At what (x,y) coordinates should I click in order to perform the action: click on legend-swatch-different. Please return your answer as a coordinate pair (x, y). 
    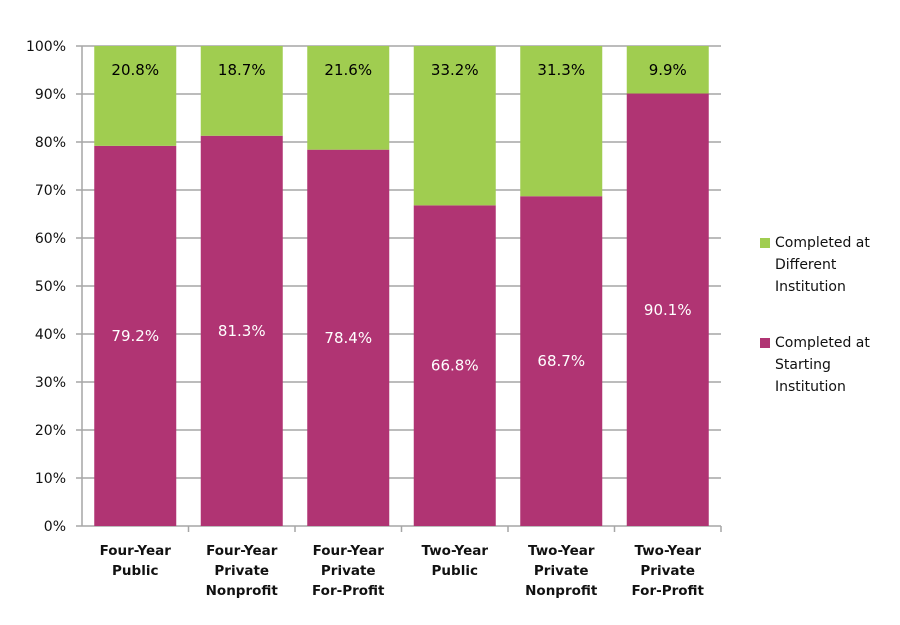
    Looking at the image, I should click on (765, 243).